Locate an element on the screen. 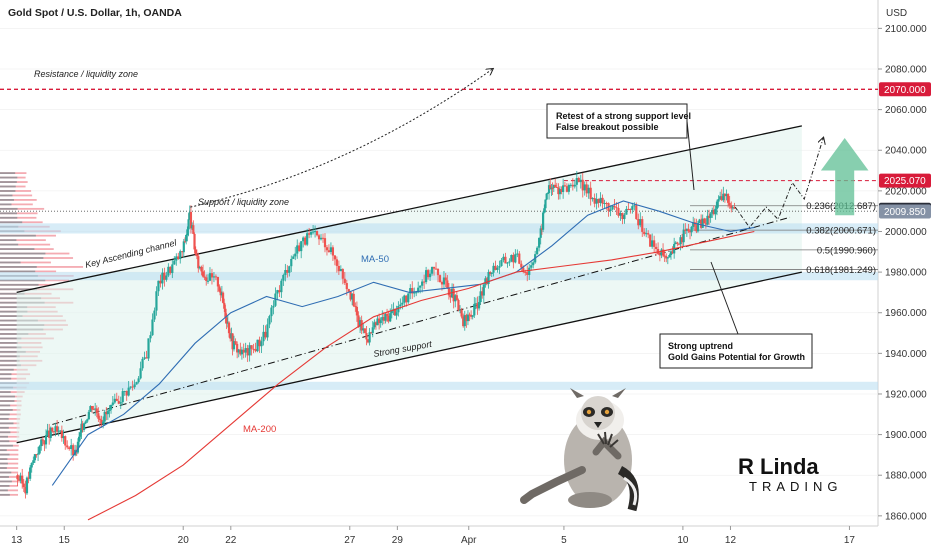 This screenshot has height=550, width=932. forecast-path-arrow is located at coordinates (778, 183).